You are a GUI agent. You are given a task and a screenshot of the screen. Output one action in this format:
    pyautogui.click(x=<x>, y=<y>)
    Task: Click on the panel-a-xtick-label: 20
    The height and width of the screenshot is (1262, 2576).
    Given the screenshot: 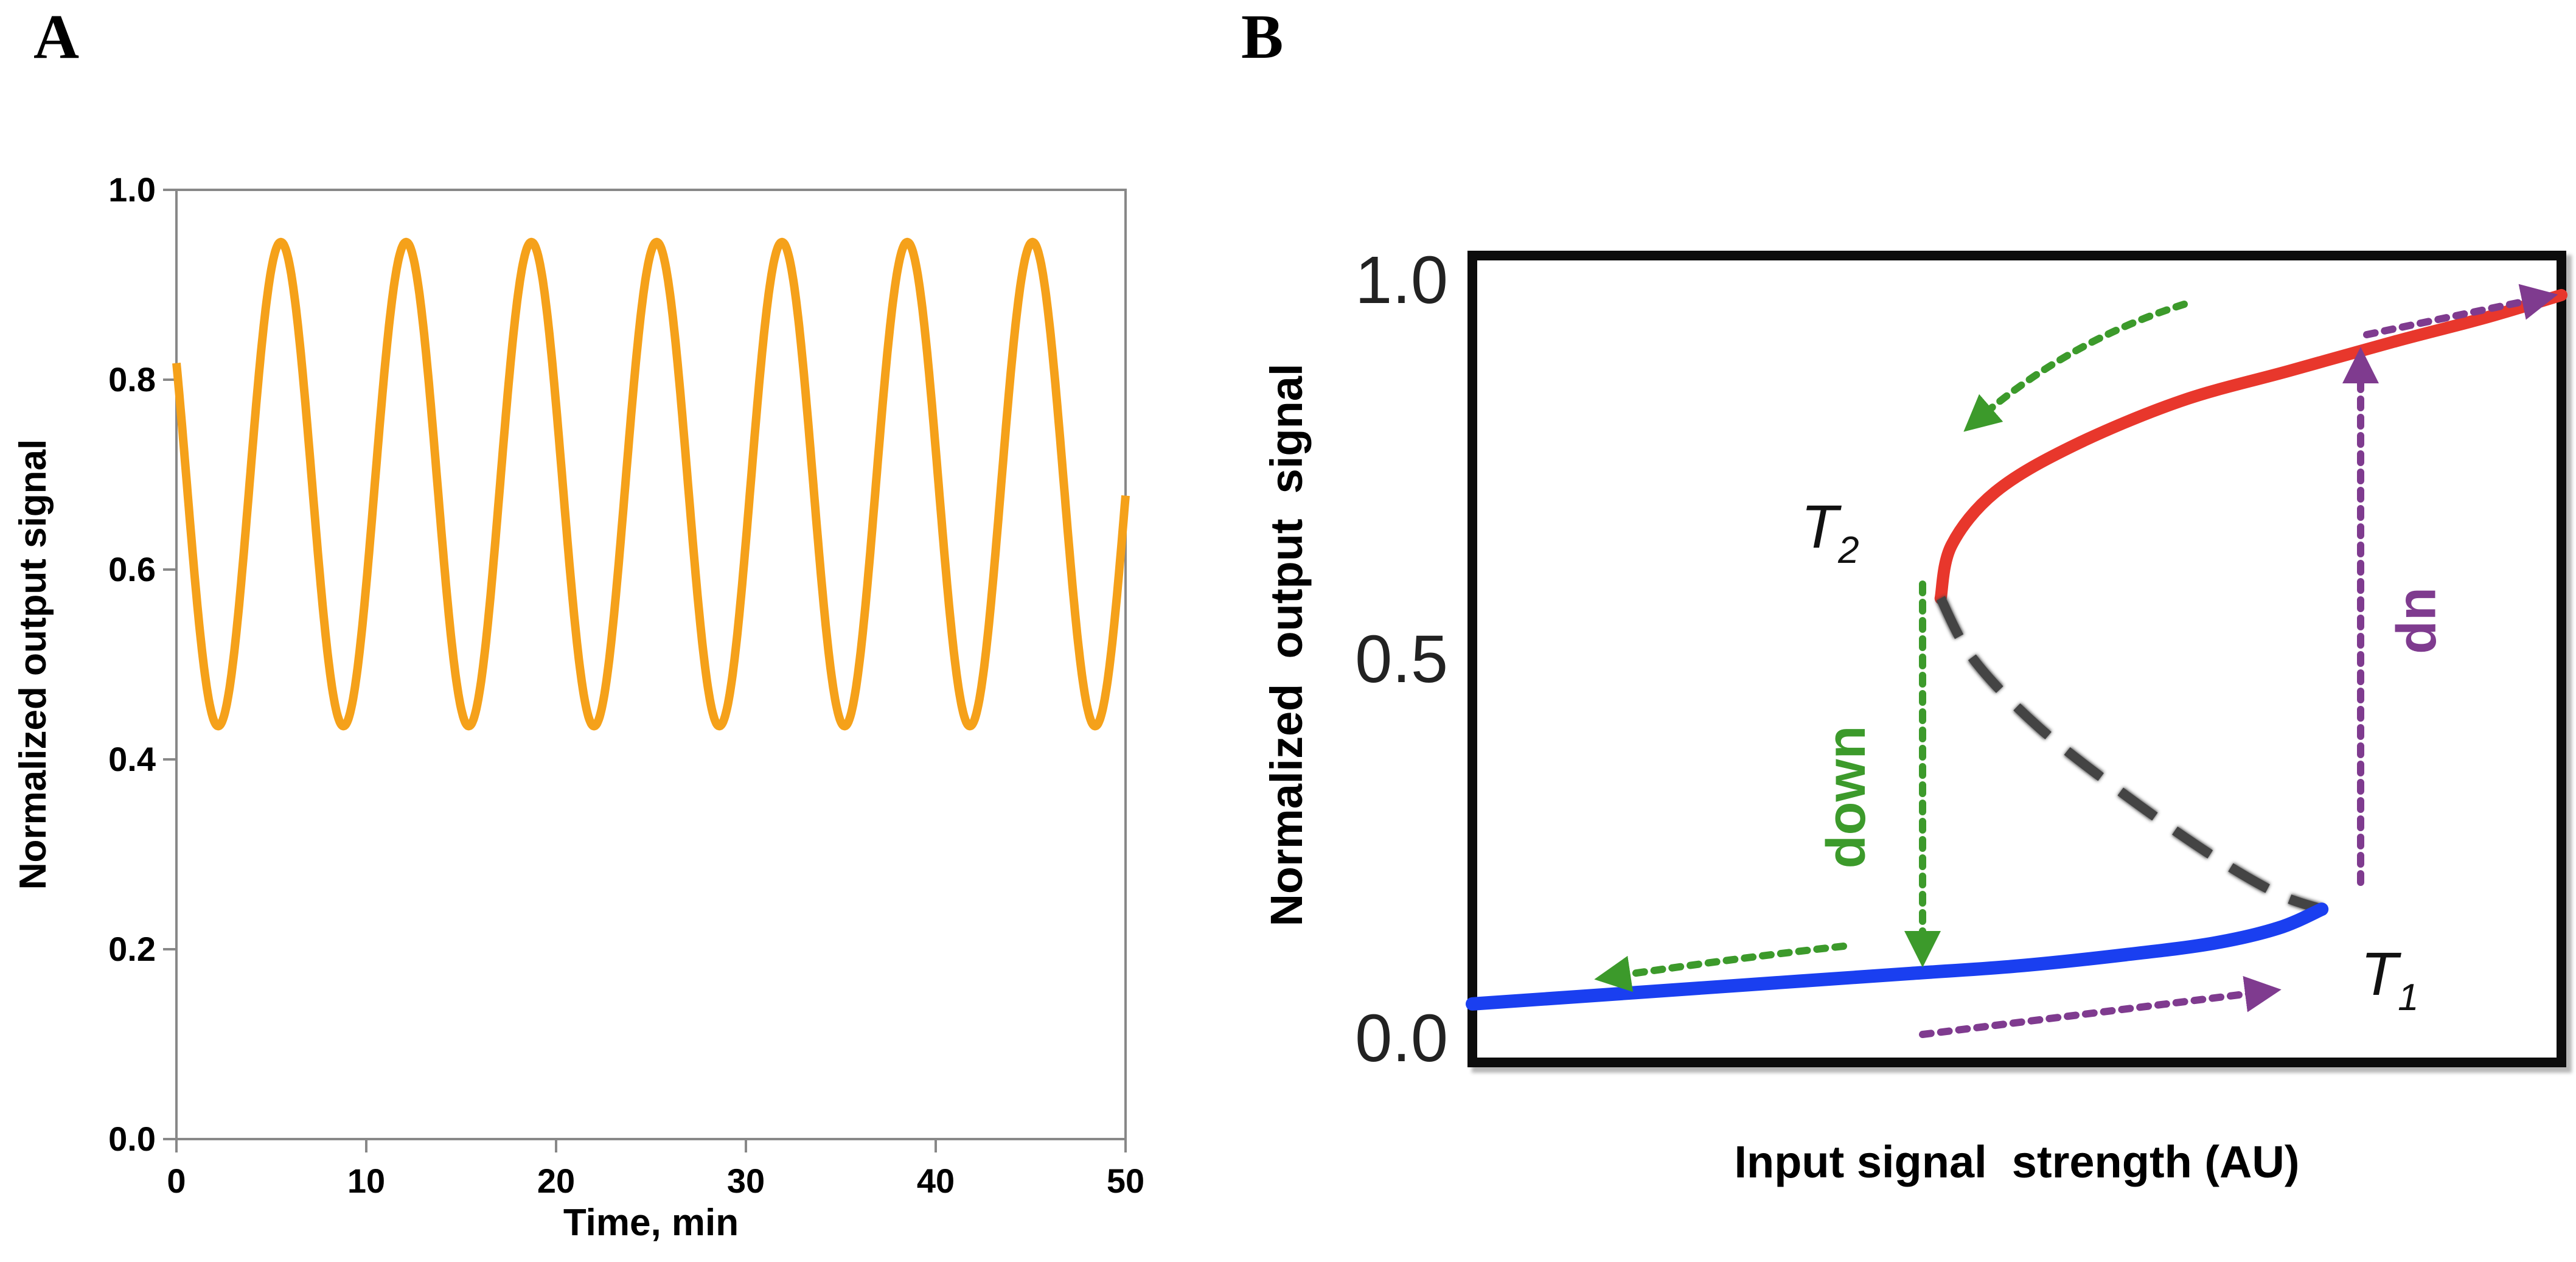 What is the action you would take?
    pyautogui.click(x=556, y=1181)
    